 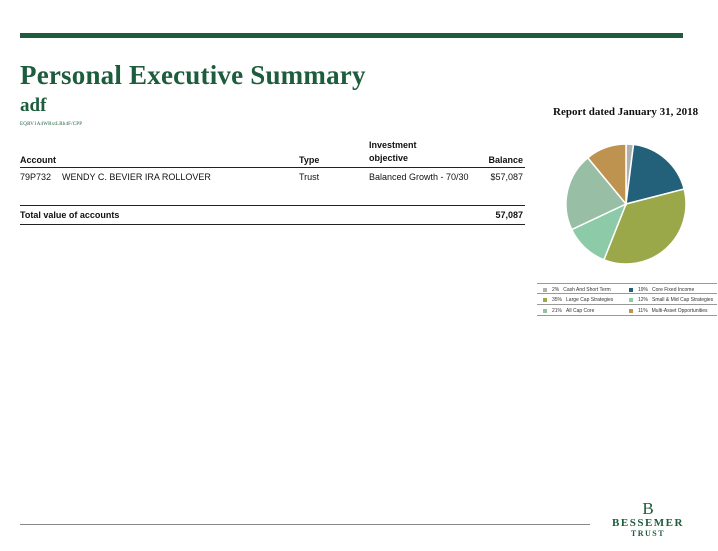 I want to click on legend-label: All Cap Core, so click(x=580, y=311).